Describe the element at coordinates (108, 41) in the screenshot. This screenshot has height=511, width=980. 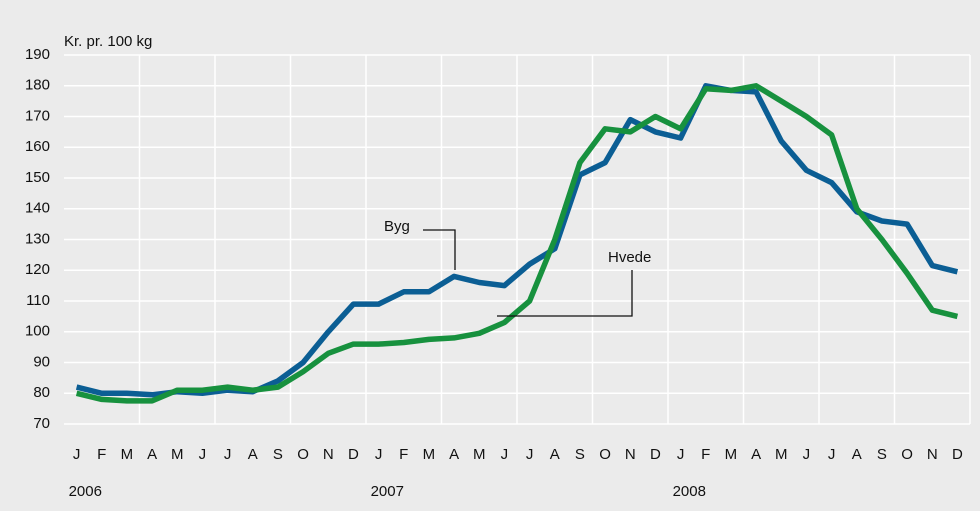
I see `y-axis-label: Kr. pr. 100 kg` at that location.